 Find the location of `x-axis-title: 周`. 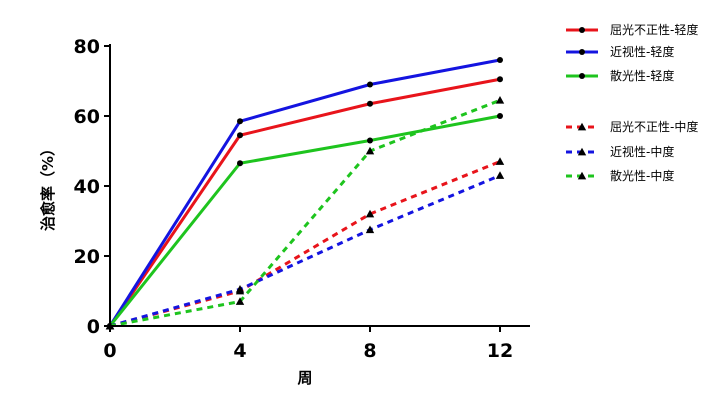

x-axis-title: 周 is located at coordinates (304, 378).